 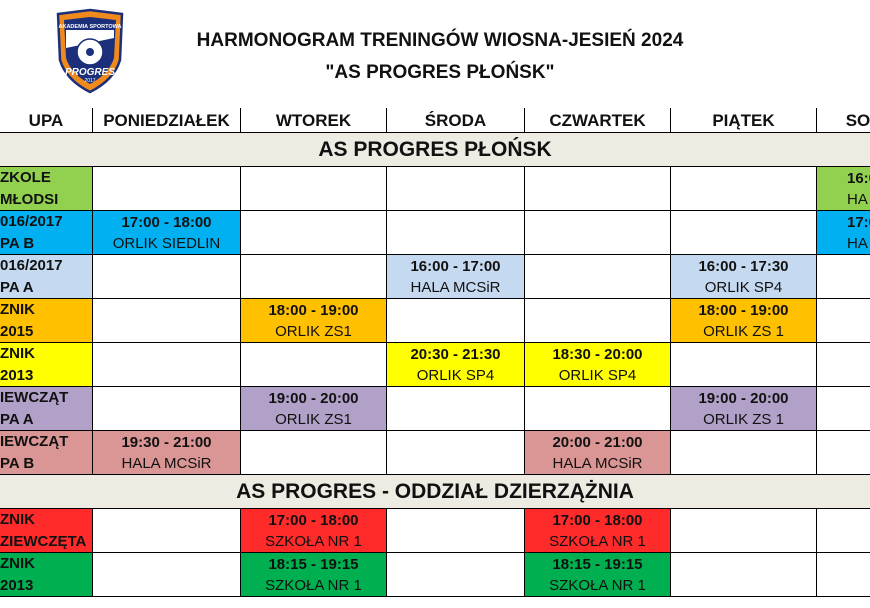 What do you see at coordinates (90, 72) in the screenshot?
I see `svg-text: PROGRES` at bounding box center [90, 72].